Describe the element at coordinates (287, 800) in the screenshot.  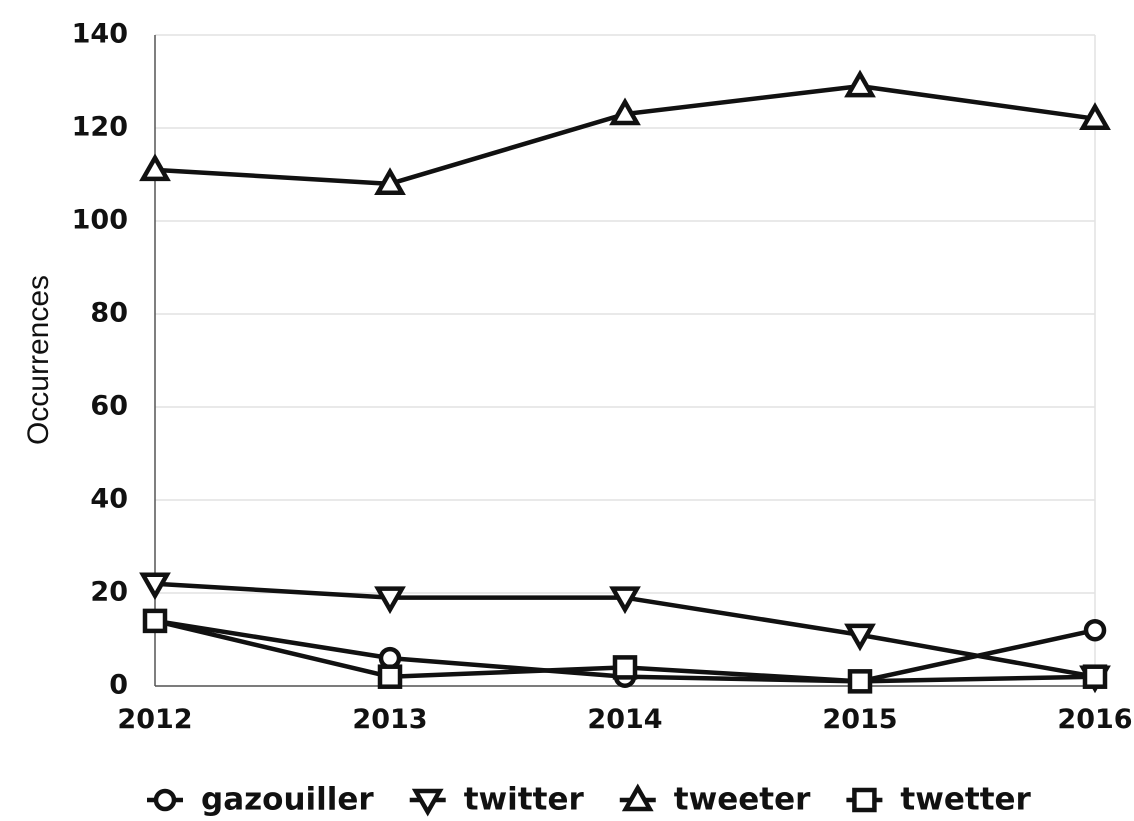
I see `legend-label: gazouiller` at that location.